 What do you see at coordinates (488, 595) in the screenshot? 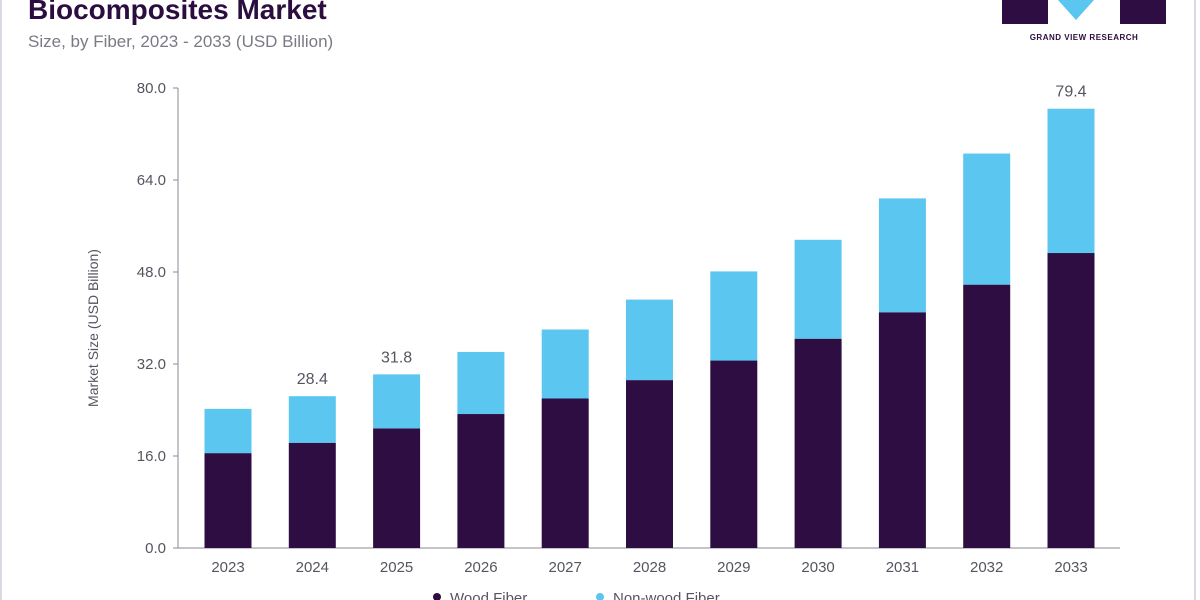
I see `legend-label-wood-fiber: Wood Fiber` at bounding box center [488, 595].